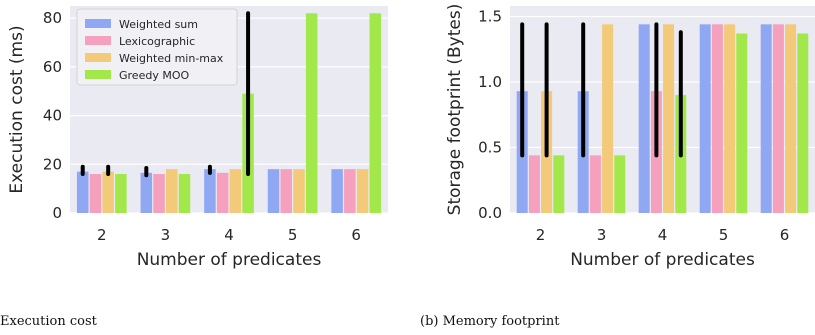  What do you see at coordinates (490, 16) in the screenshot?
I see `y-tick-label: 1.5` at bounding box center [490, 16].